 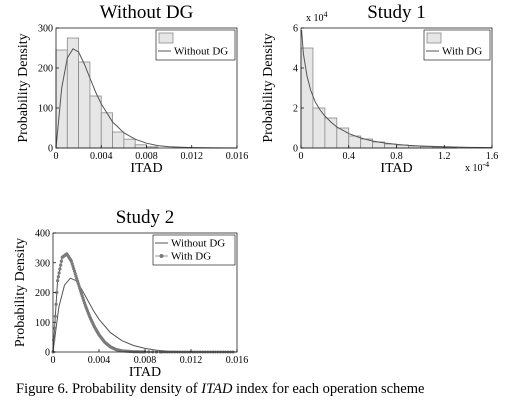 What do you see at coordinates (295, 29) in the screenshot?
I see `y-tick-label: 6` at bounding box center [295, 29].